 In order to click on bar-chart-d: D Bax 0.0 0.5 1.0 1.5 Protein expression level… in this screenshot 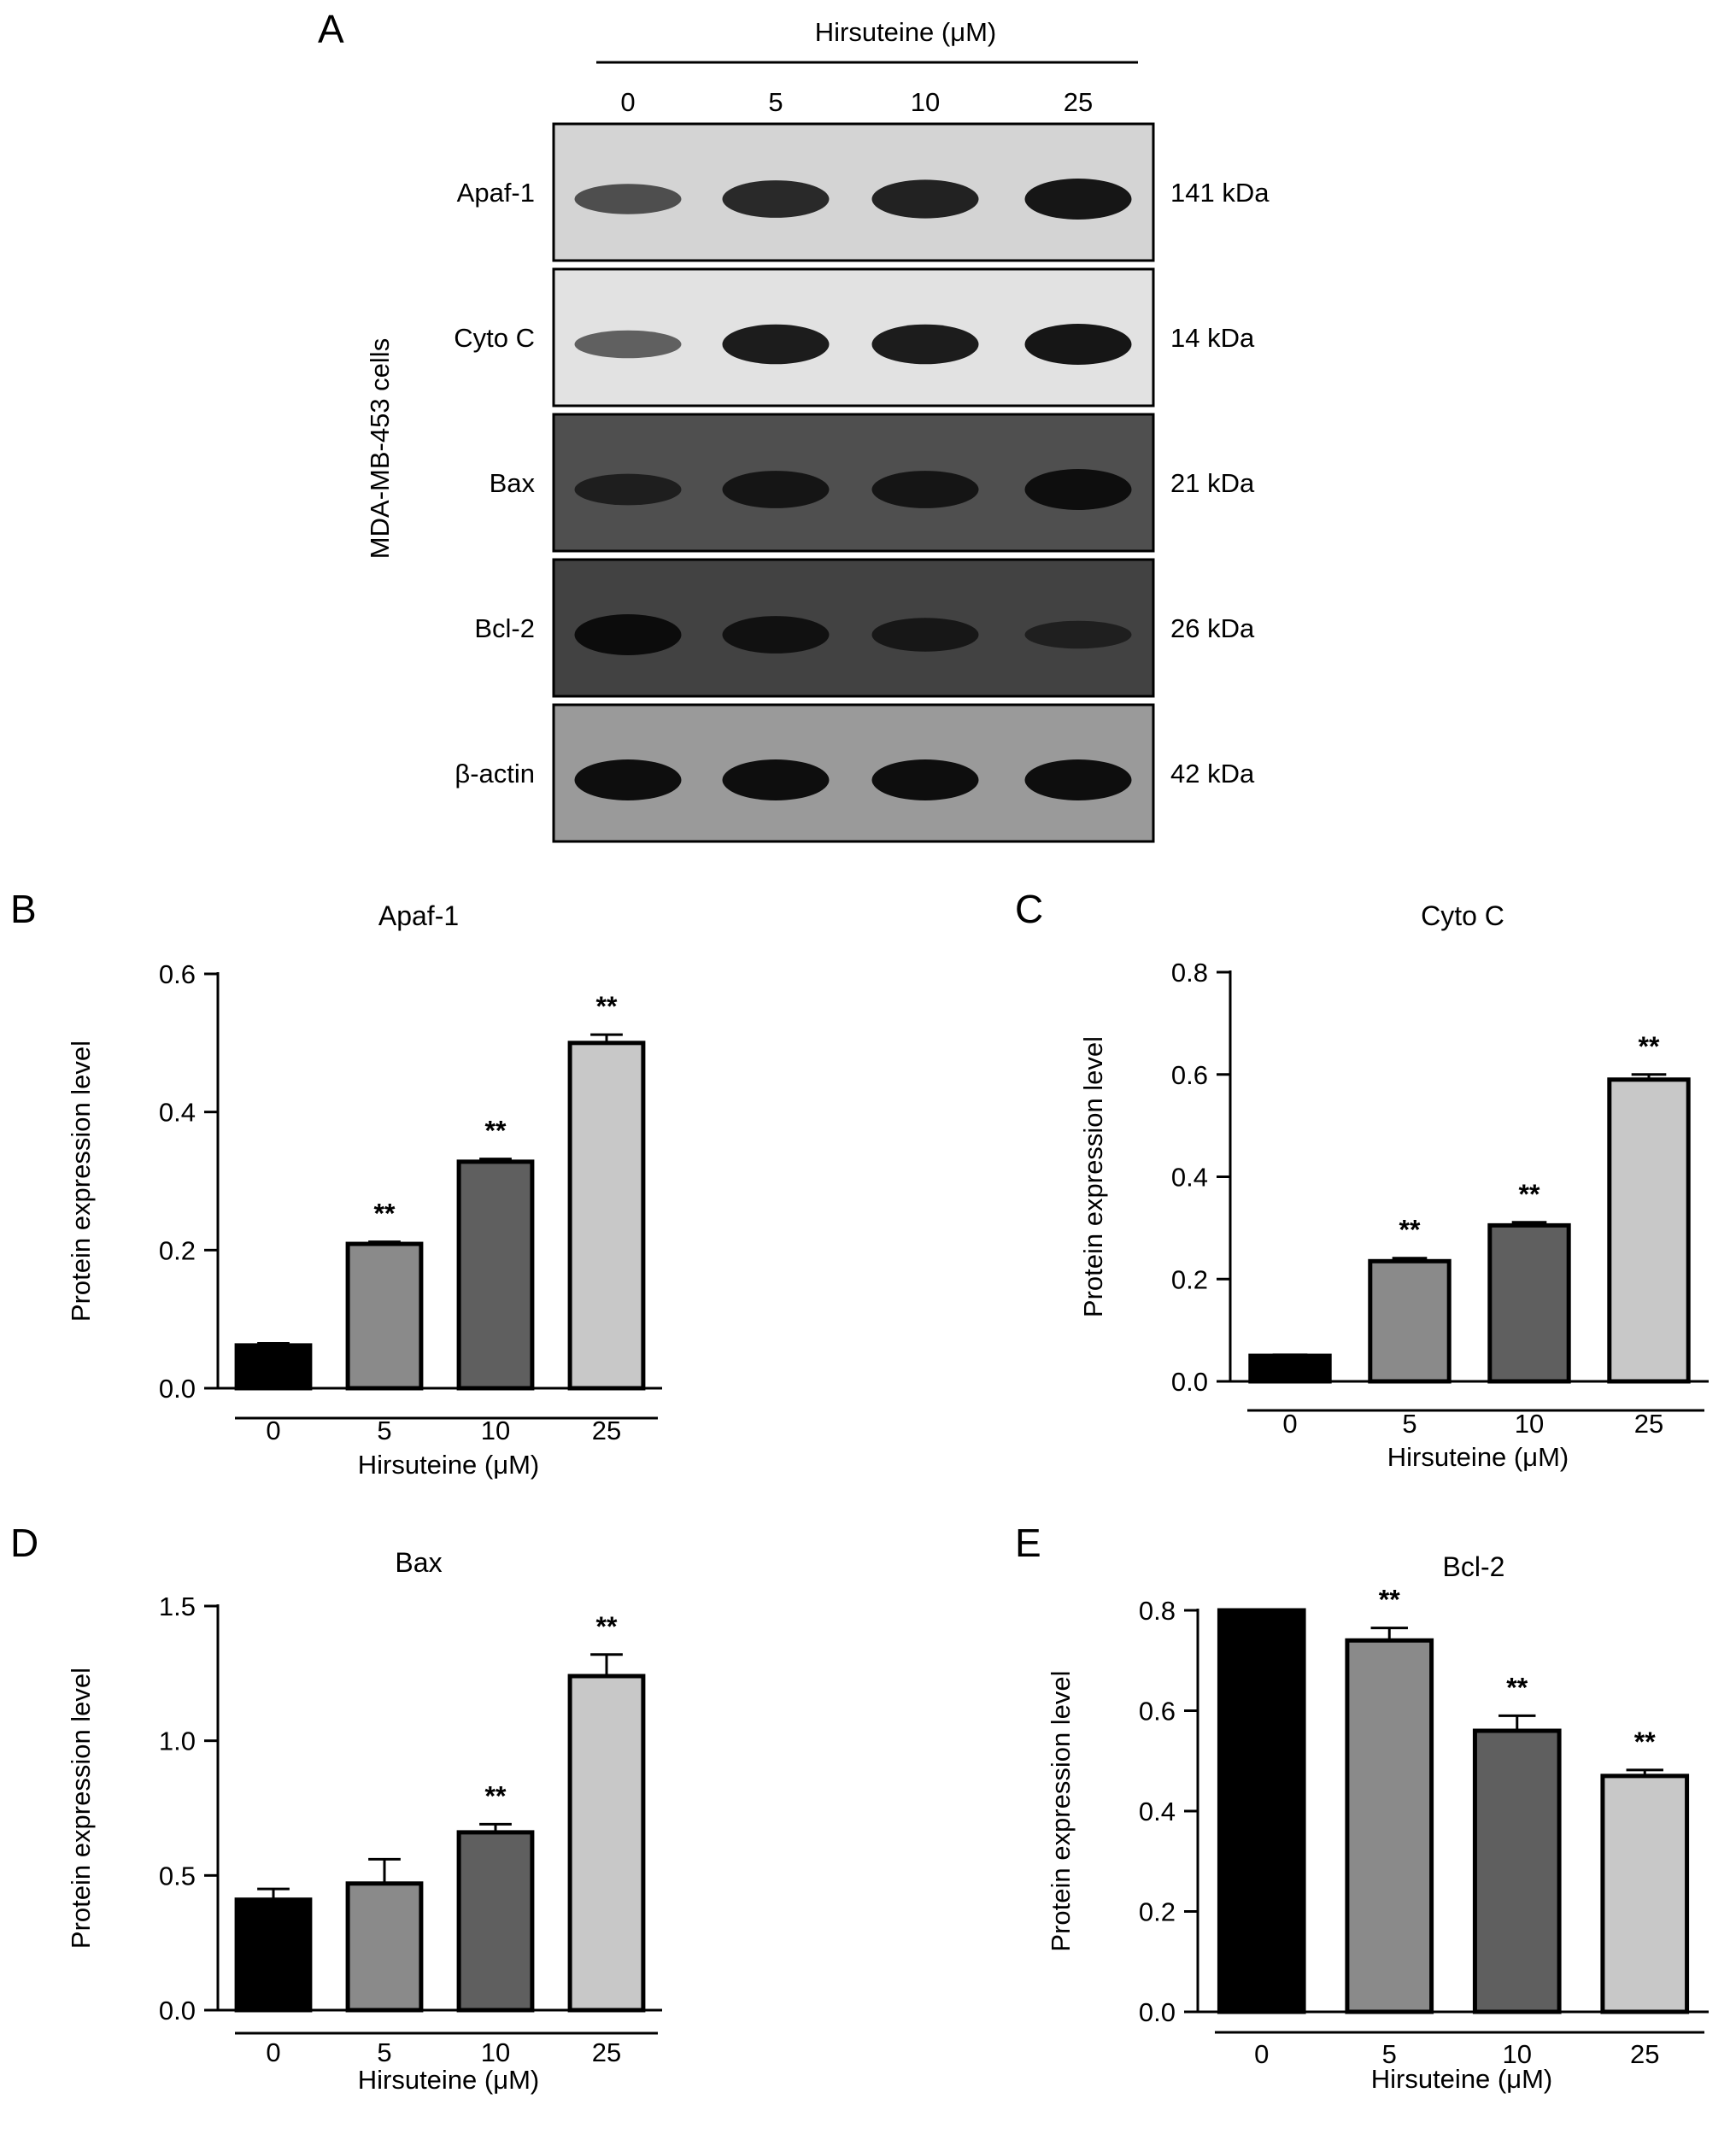, I will do `click(336, 1808)`.